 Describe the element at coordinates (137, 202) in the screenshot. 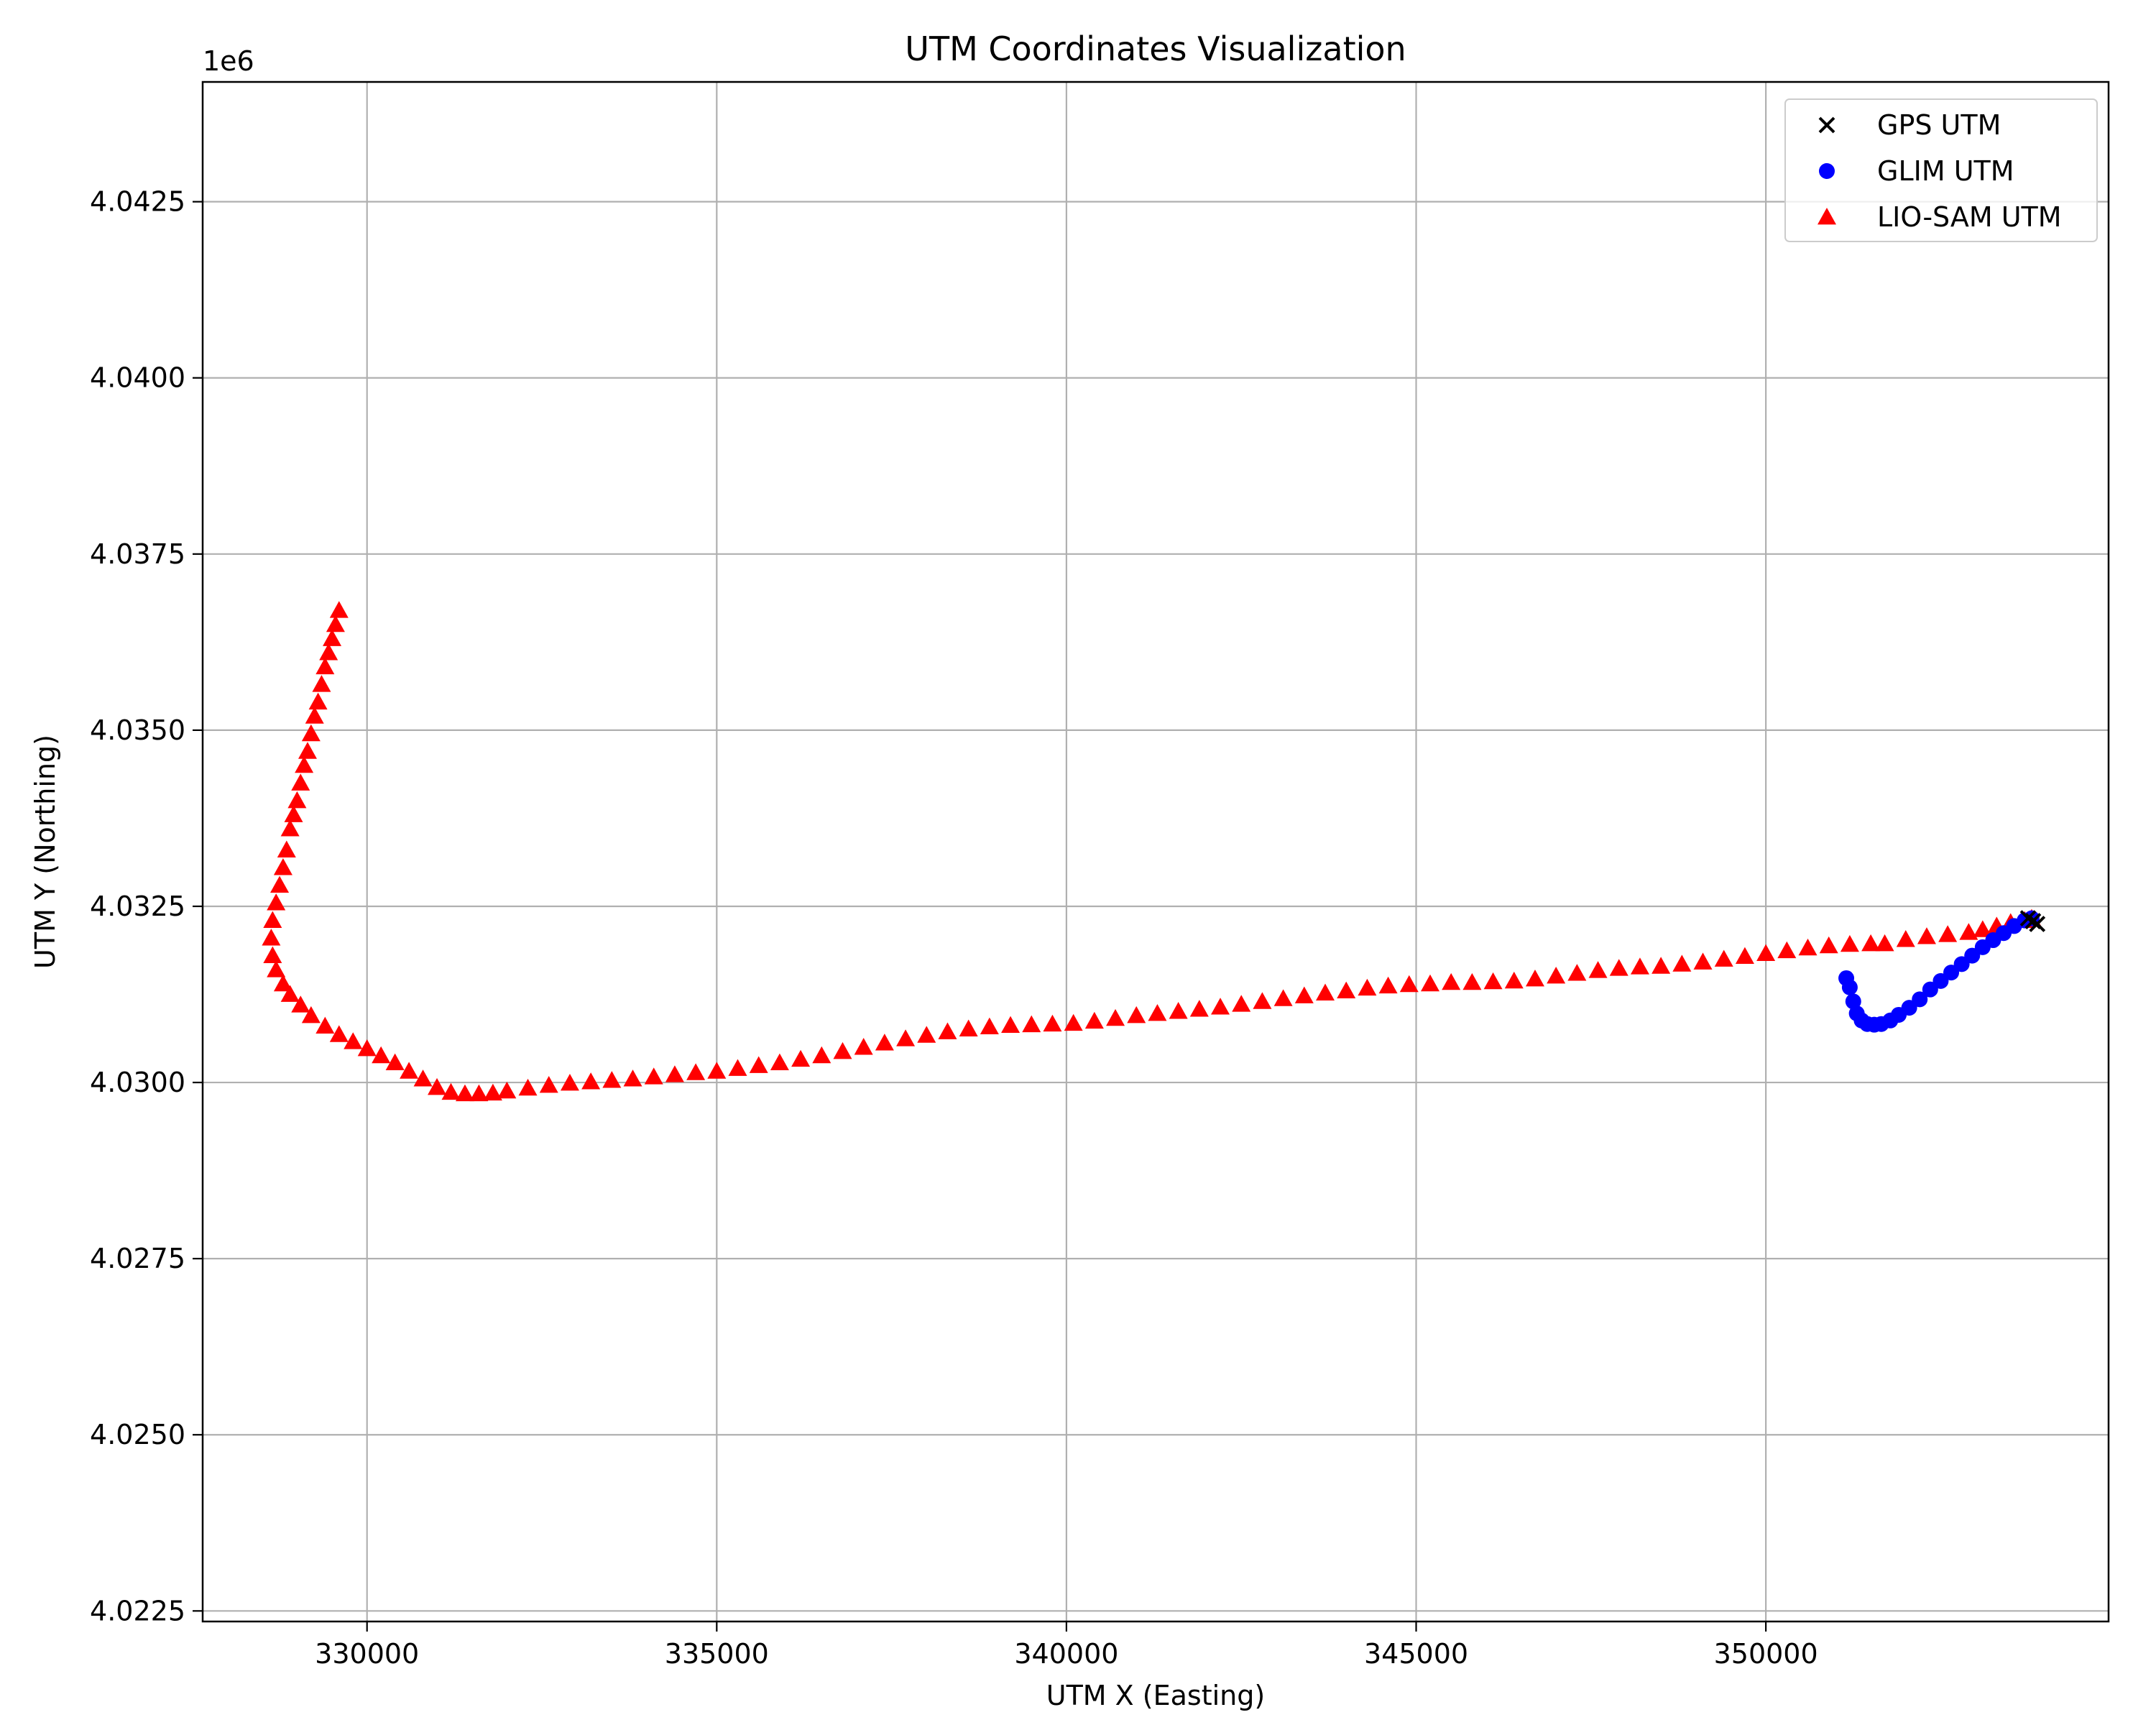

I see `y-tick-label: 4.0425` at that location.